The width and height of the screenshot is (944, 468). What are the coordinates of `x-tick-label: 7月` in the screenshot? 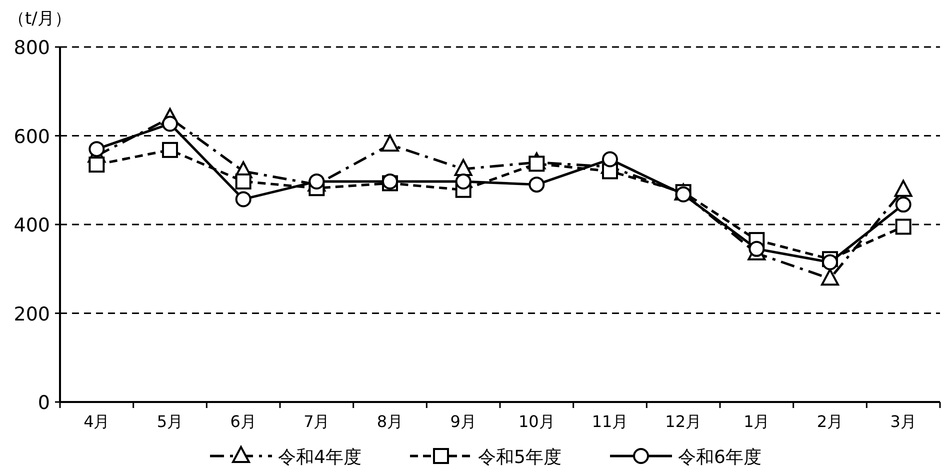 It's located at (317, 421).